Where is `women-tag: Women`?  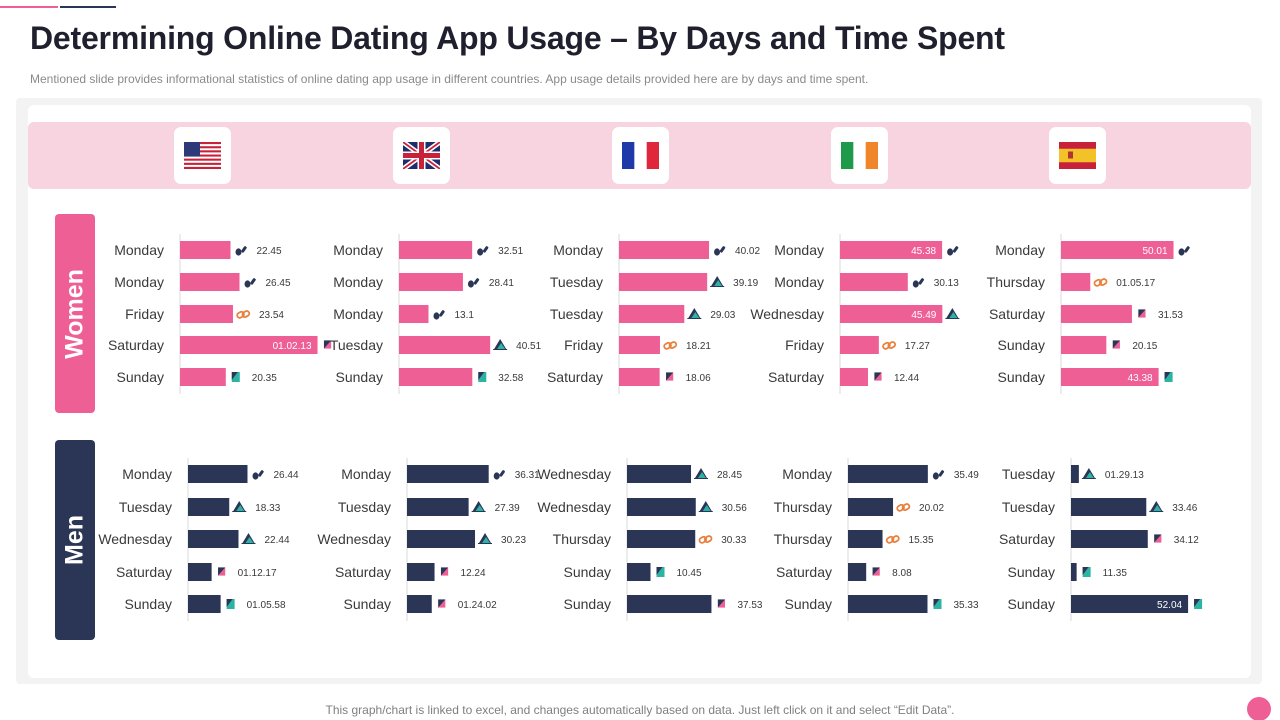
women-tag: Women is located at coordinates (75, 313).